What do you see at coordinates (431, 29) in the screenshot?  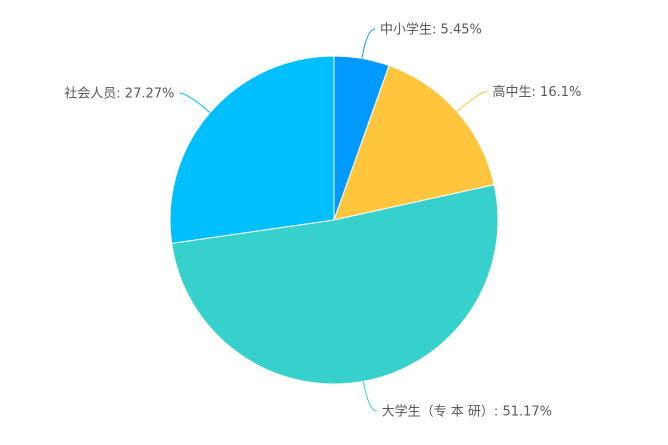 I see `data-label-0: 中小学生: 5.45%` at bounding box center [431, 29].